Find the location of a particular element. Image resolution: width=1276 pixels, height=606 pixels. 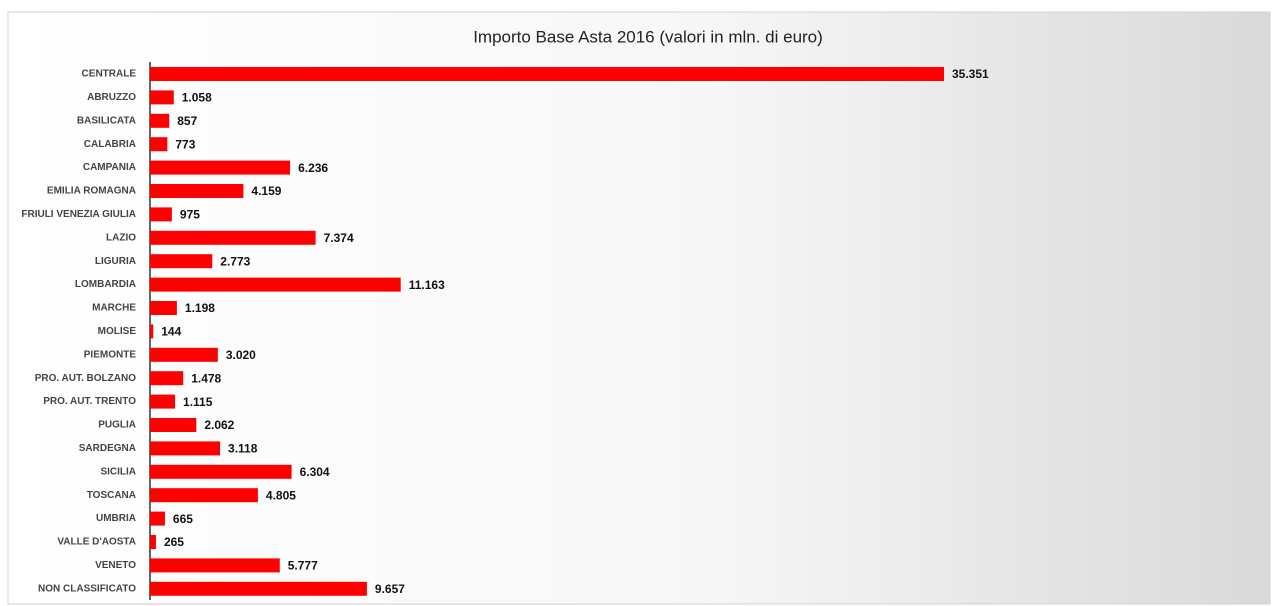

category-label: BASILICATA is located at coordinates (106, 120).